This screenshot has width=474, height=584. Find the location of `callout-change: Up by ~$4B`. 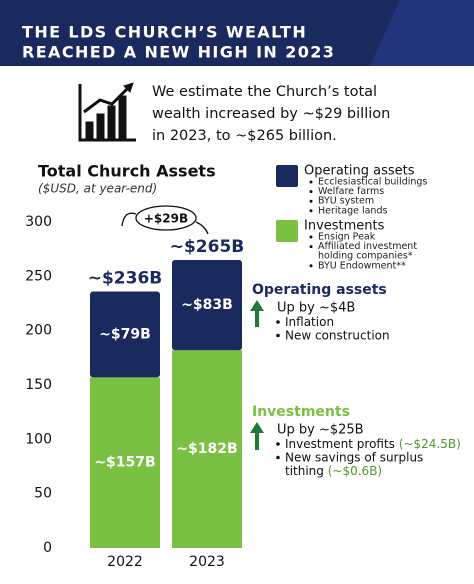

callout-change: Up by ~$4B is located at coordinates (316, 308).